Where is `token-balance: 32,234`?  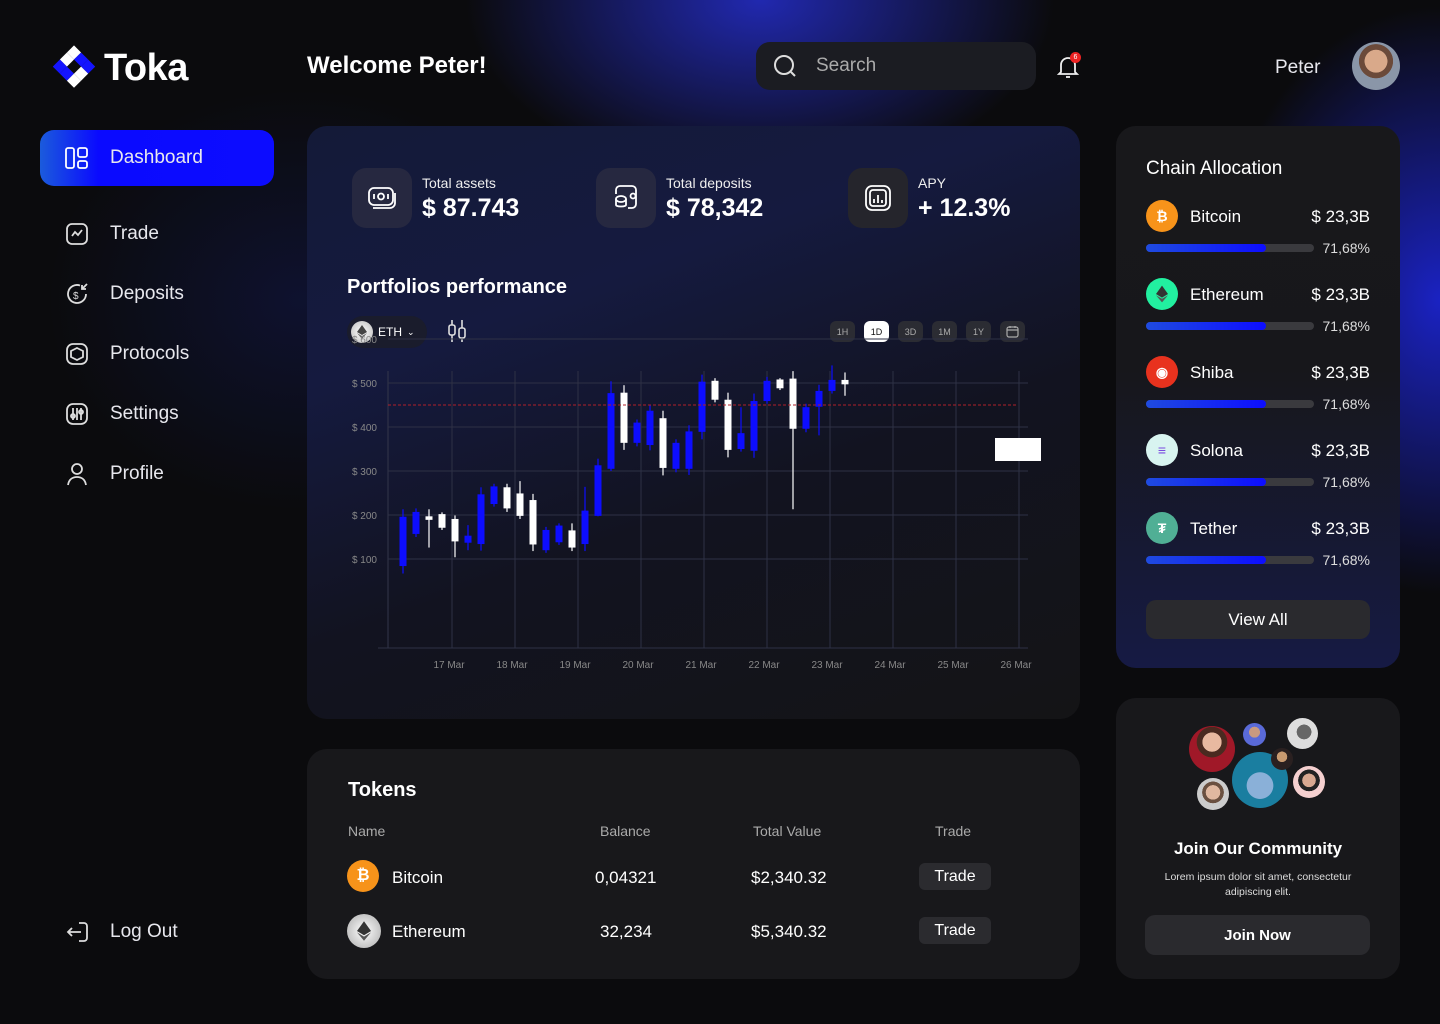 token-balance: 32,234 is located at coordinates (626, 931).